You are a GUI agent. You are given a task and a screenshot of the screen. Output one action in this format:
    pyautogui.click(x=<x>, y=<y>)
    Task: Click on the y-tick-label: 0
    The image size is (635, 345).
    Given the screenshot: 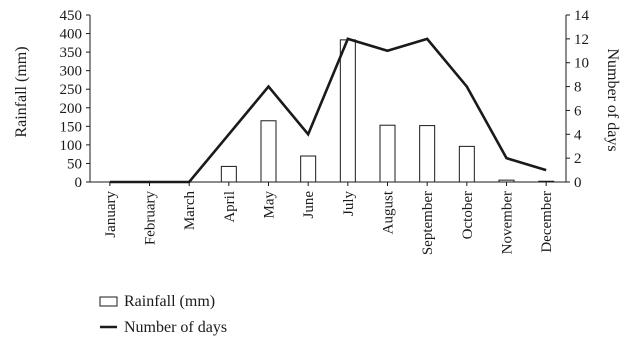 What is the action you would take?
    pyautogui.click(x=79, y=183)
    